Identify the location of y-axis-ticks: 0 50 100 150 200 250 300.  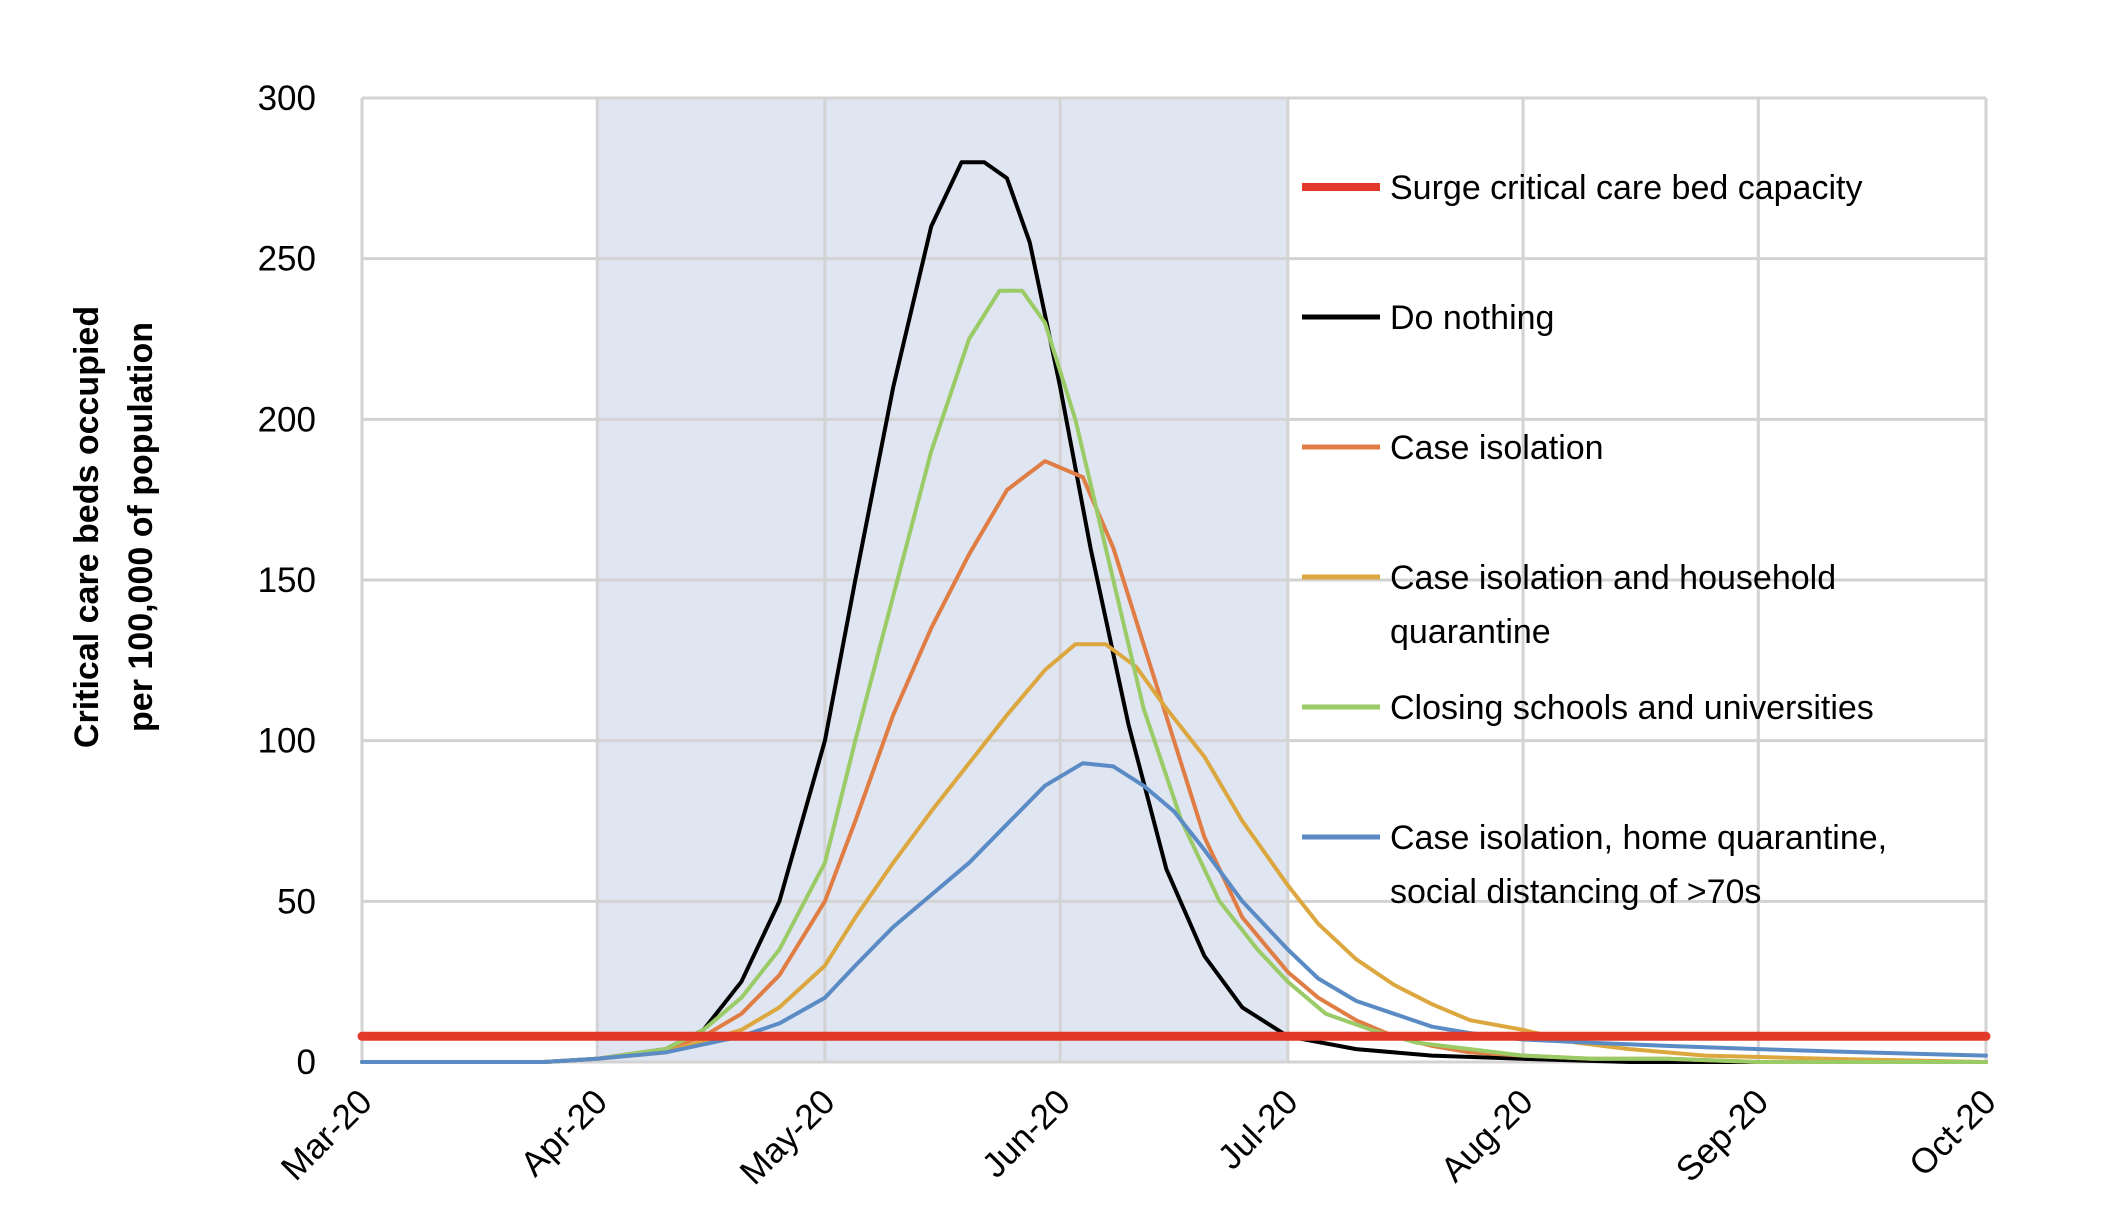
(287, 580).